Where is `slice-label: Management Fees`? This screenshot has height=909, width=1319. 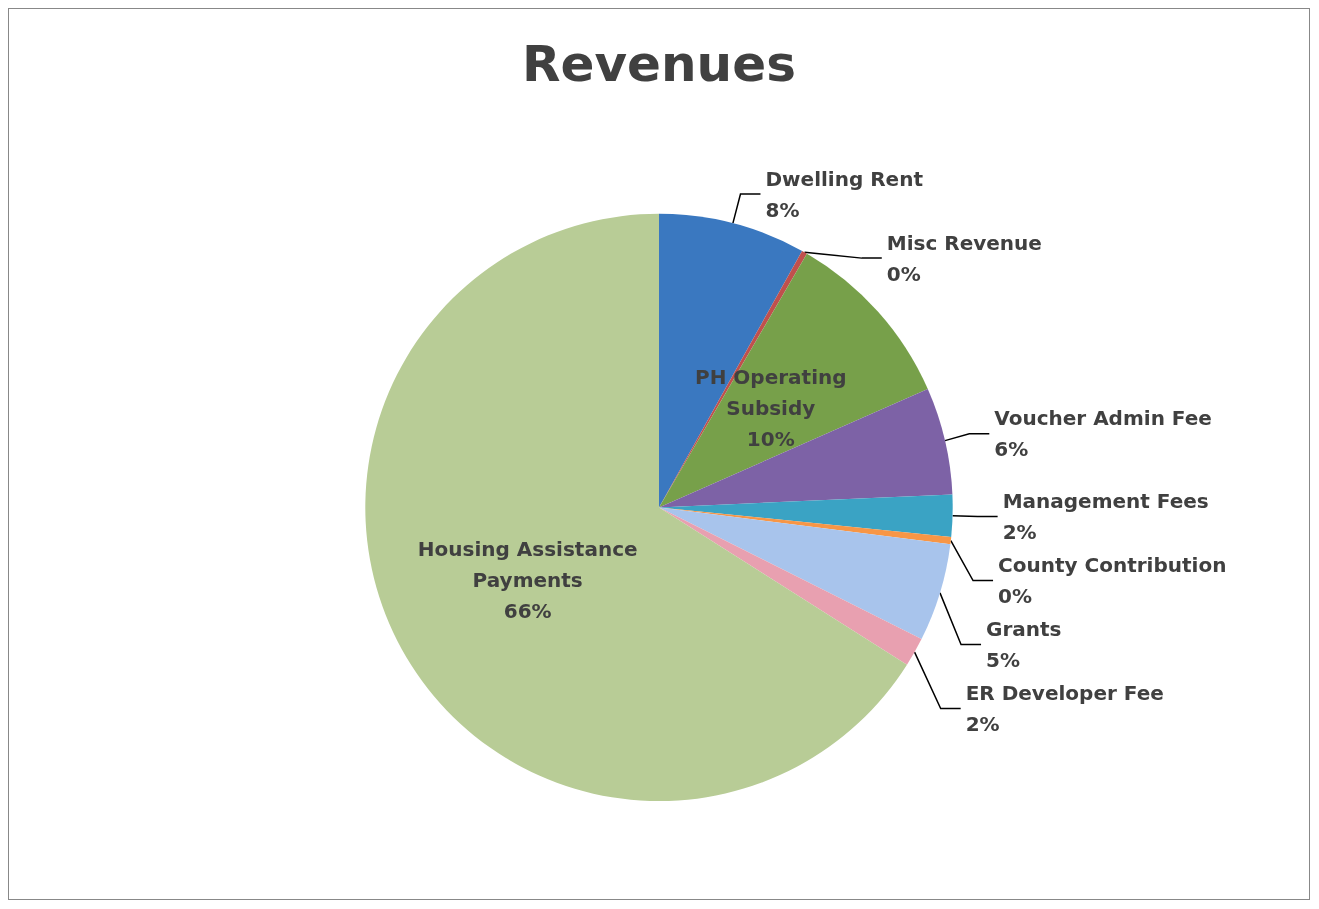
slice-label: Management Fees is located at coordinates (1105, 501).